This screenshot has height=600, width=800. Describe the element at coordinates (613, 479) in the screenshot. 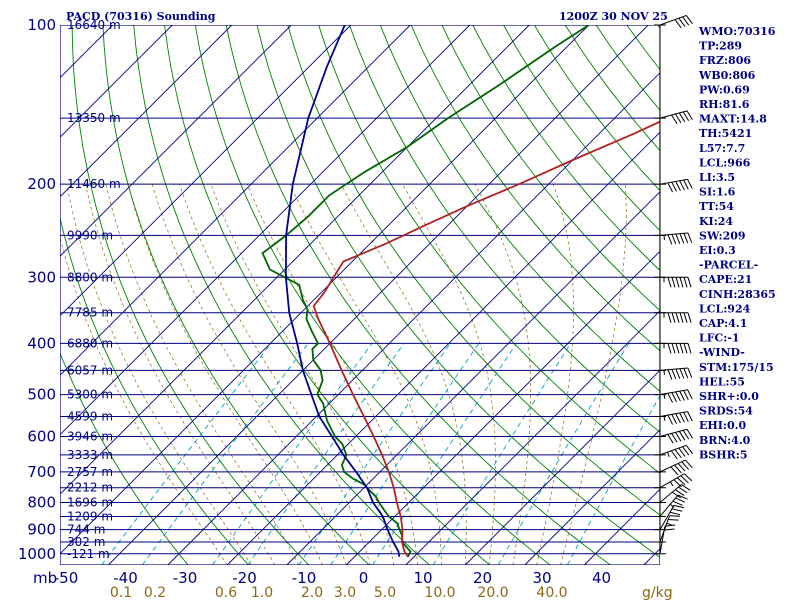

I see `mixing-ratio-line` at that location.